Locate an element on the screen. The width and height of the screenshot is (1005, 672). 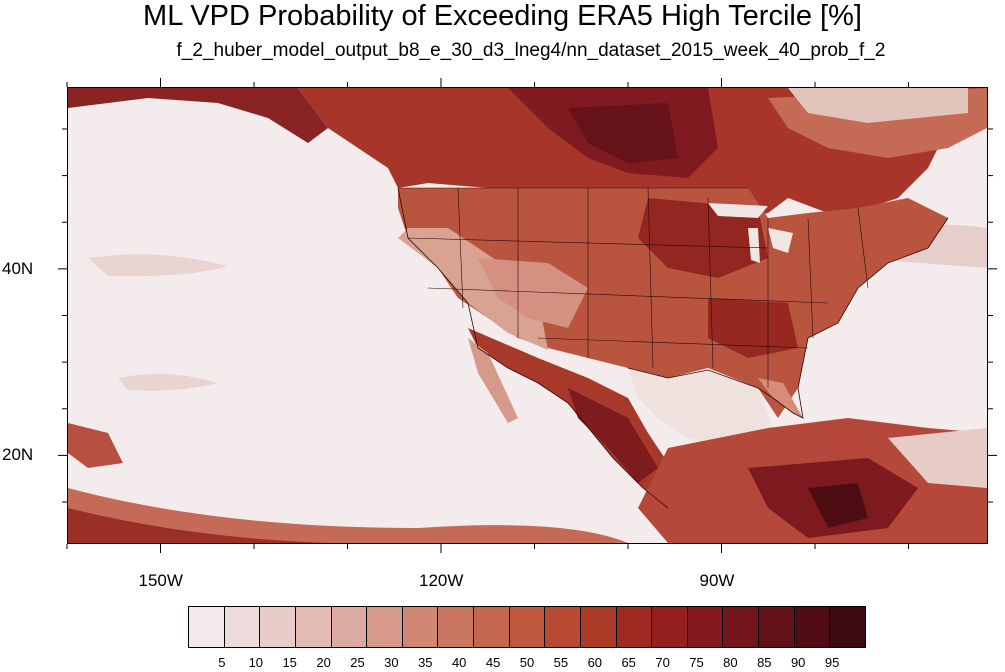
colorbar is located at coordinates (527, 627).